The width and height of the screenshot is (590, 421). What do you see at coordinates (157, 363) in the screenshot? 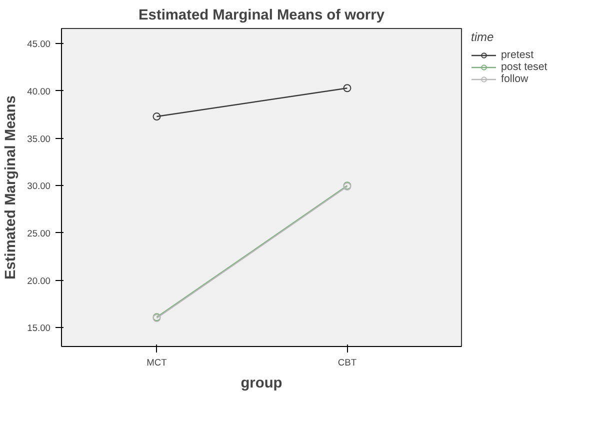
I see `x-tick-label: MCT` at bounding box center [157, 363].